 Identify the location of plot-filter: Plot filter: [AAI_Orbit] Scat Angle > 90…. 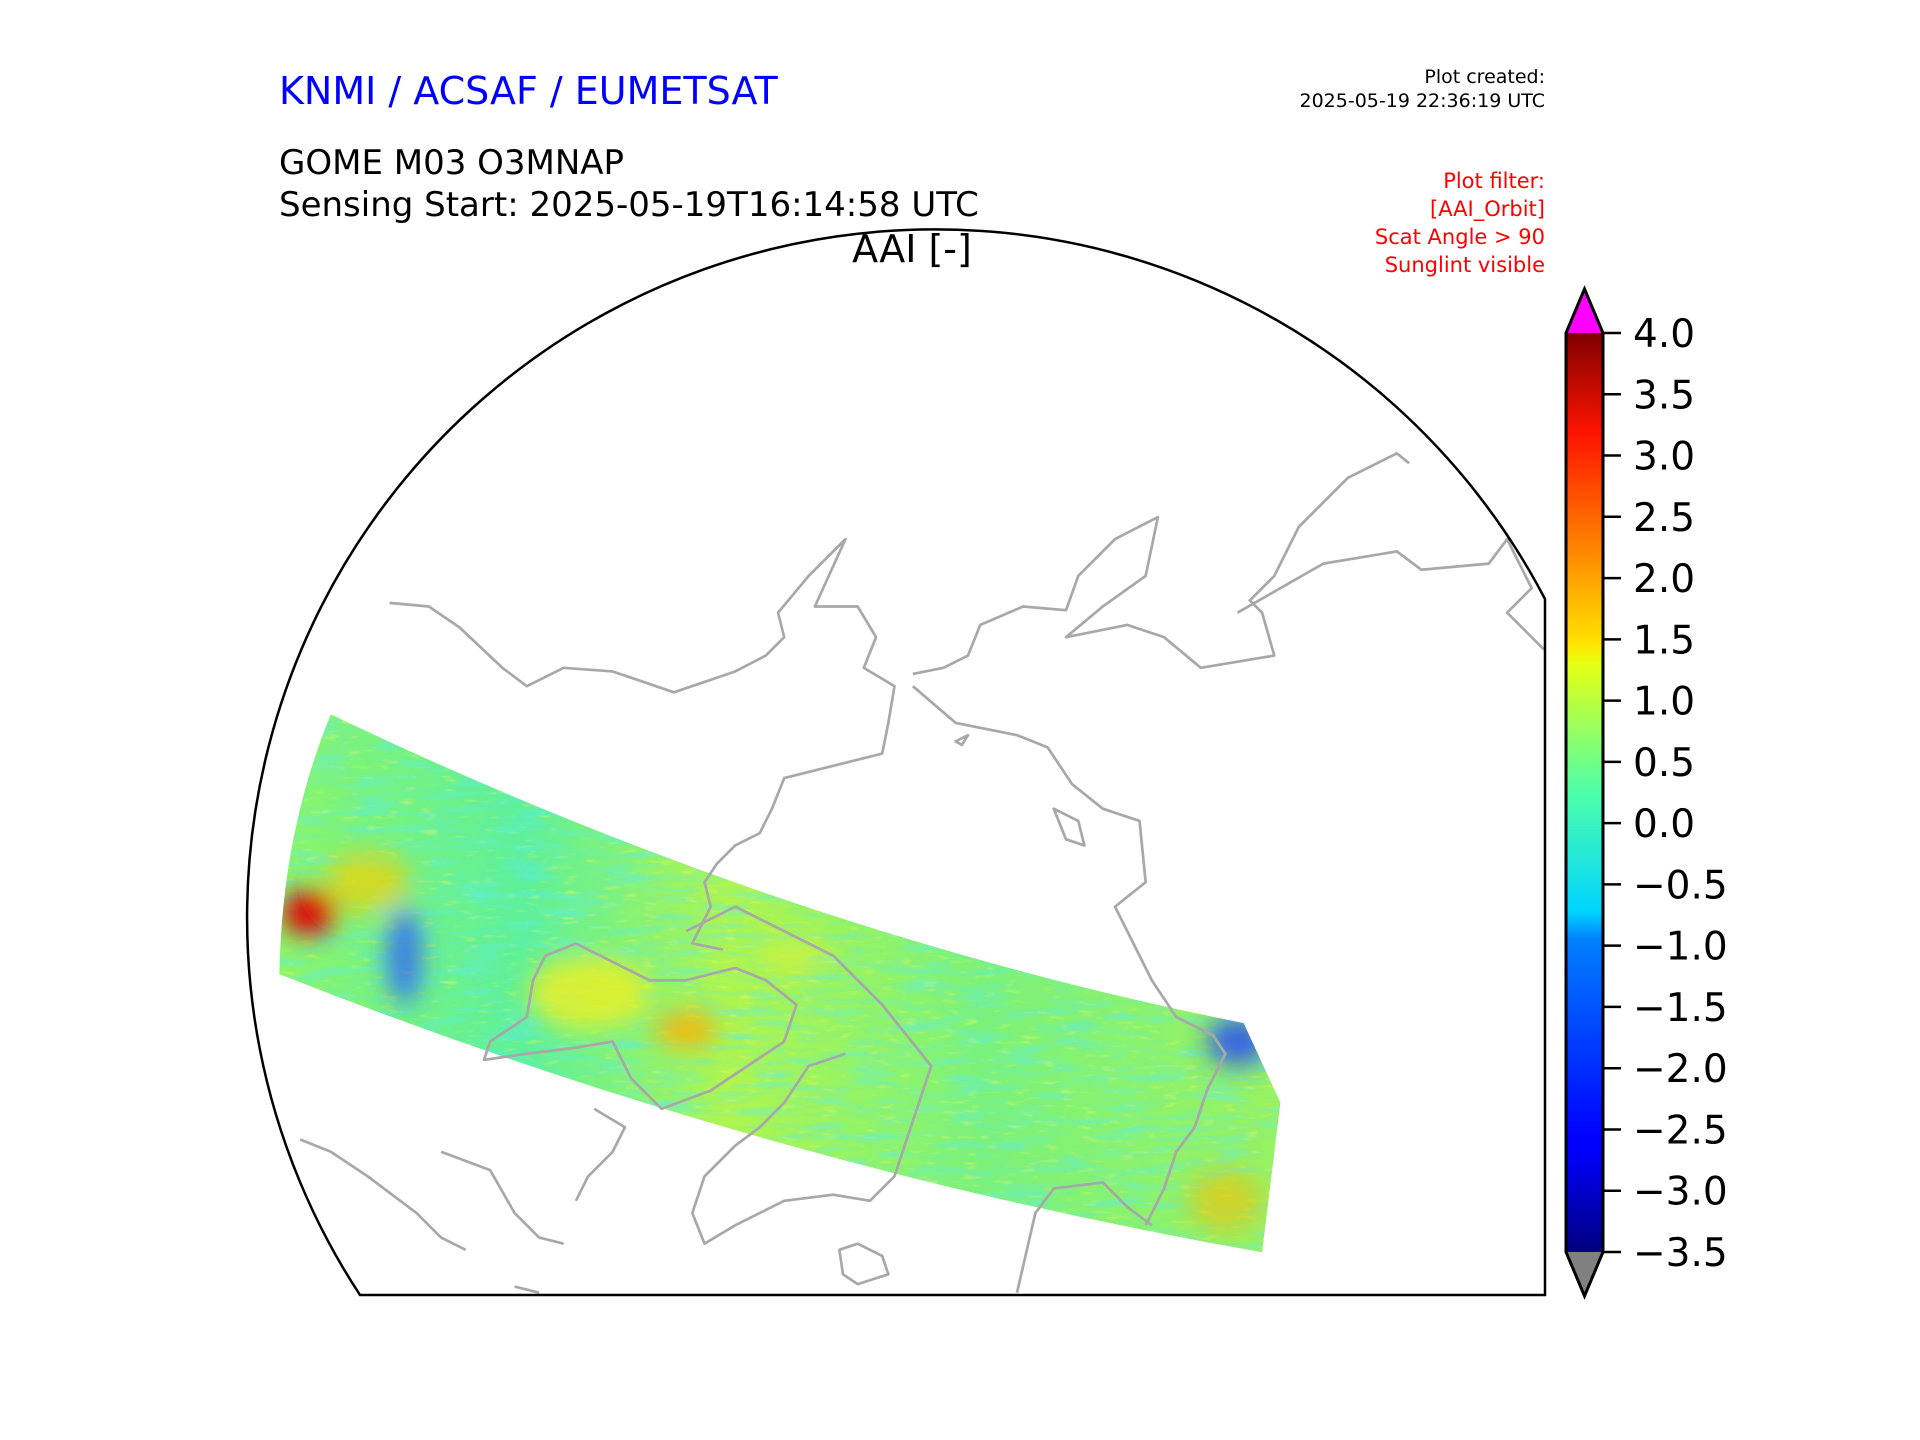
(1460, 224).